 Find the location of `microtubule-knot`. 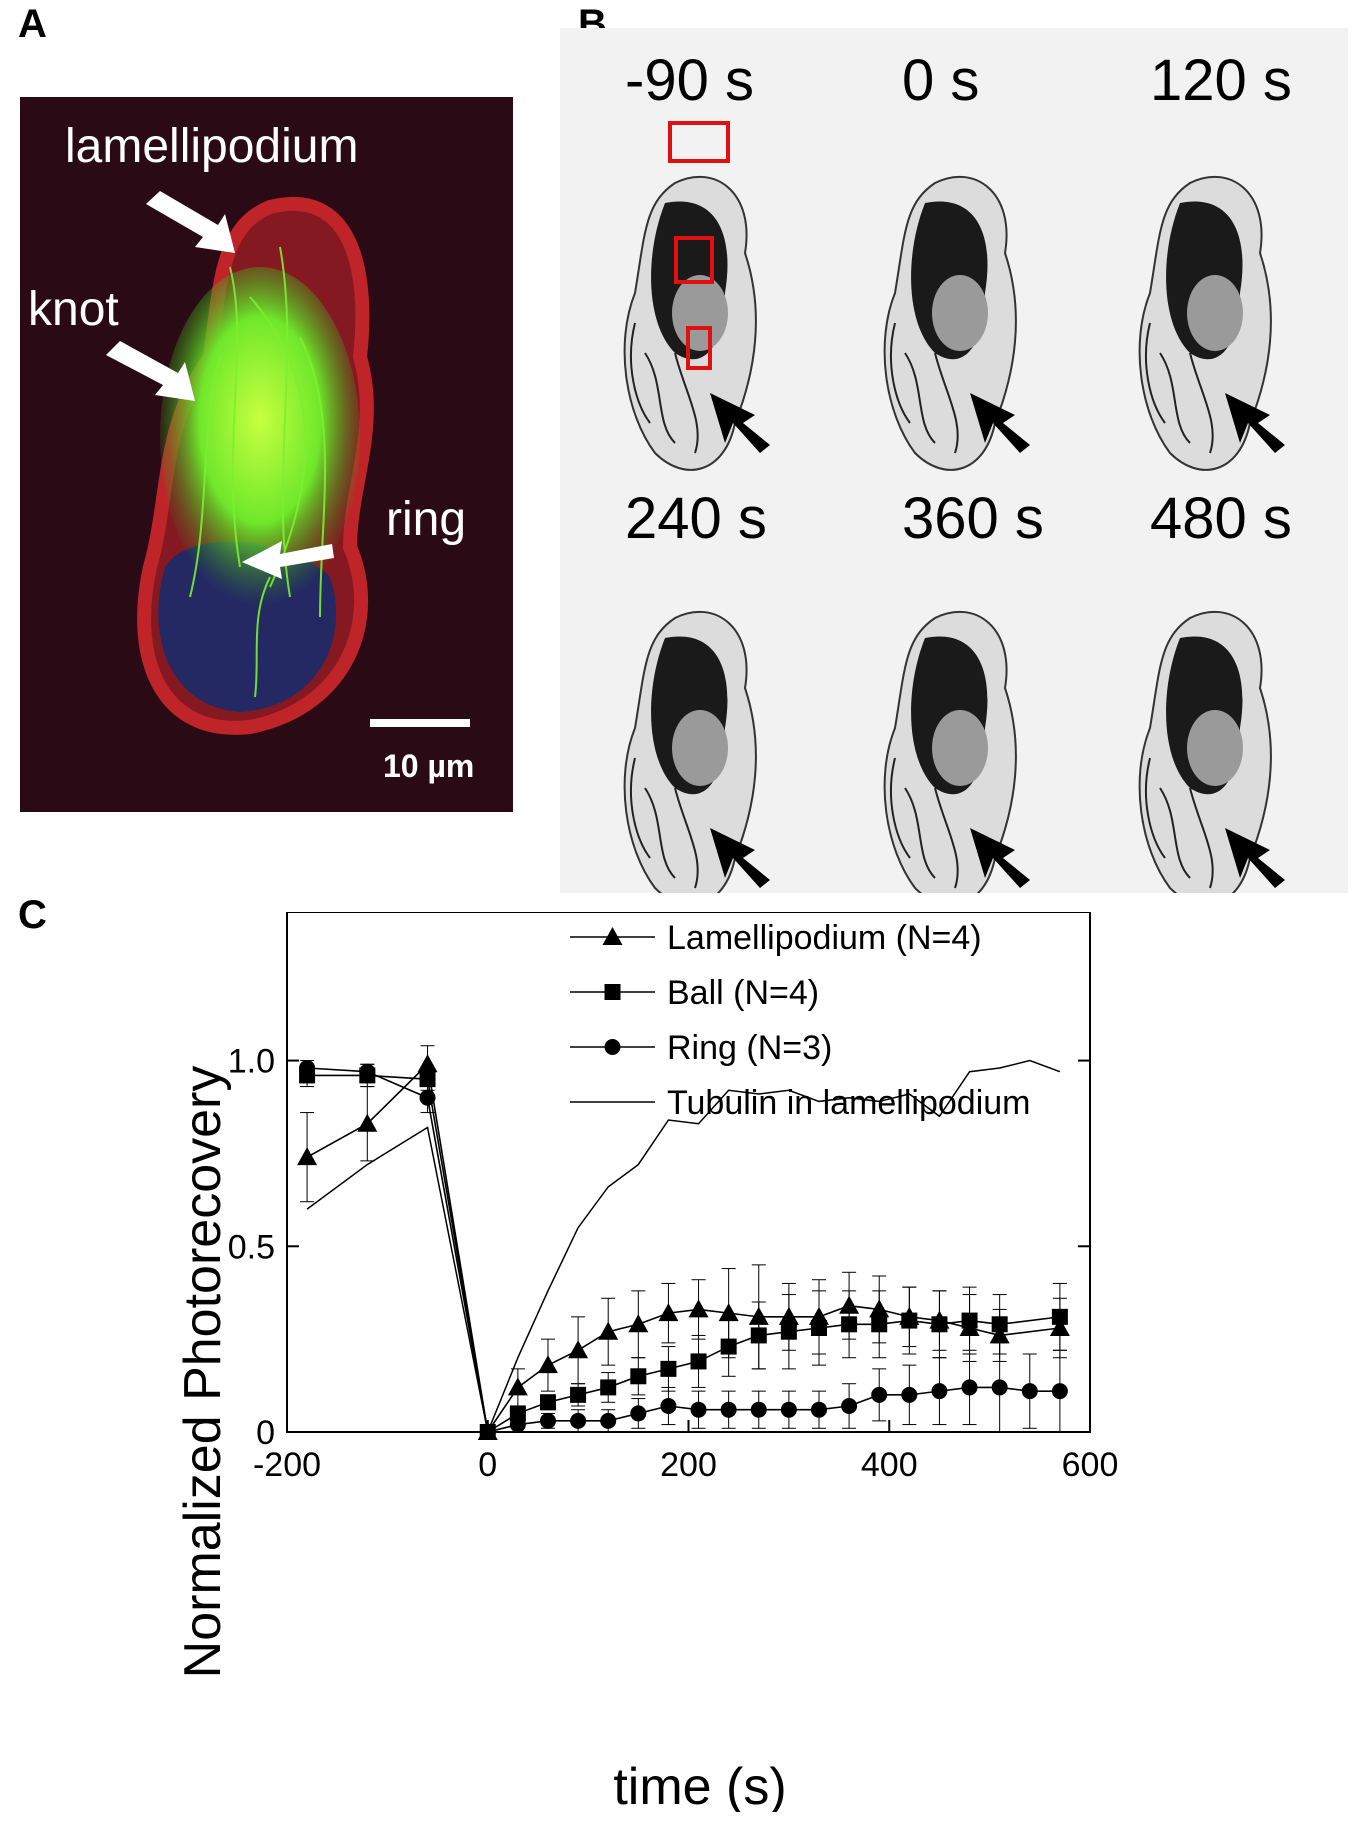

microtubule-knot is located at coordinates (260, 437).